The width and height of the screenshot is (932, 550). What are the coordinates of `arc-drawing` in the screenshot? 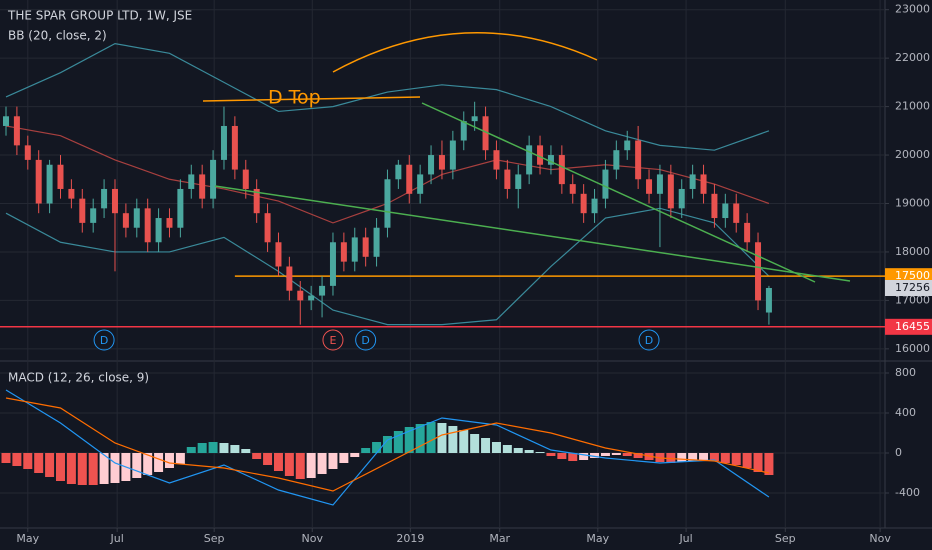 It's located at (465, 52).